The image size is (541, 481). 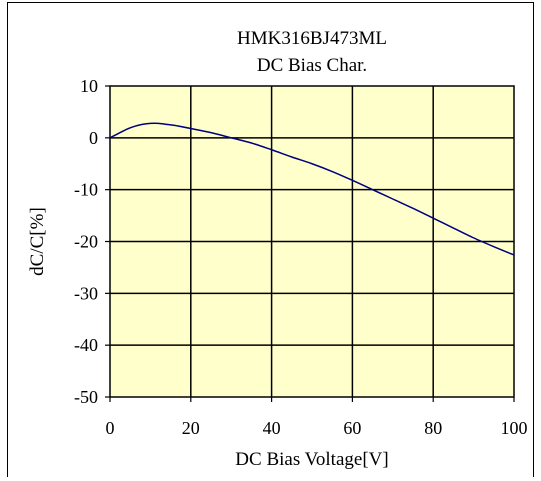 I want to click on x-tick-label: 20, so click(x=191, y=428).